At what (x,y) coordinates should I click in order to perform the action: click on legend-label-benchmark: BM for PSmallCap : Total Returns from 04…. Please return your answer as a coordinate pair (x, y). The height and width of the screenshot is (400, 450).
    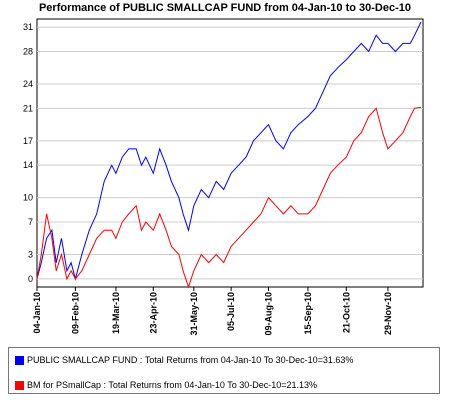
    Looking at the image, I should click on (172, 385).